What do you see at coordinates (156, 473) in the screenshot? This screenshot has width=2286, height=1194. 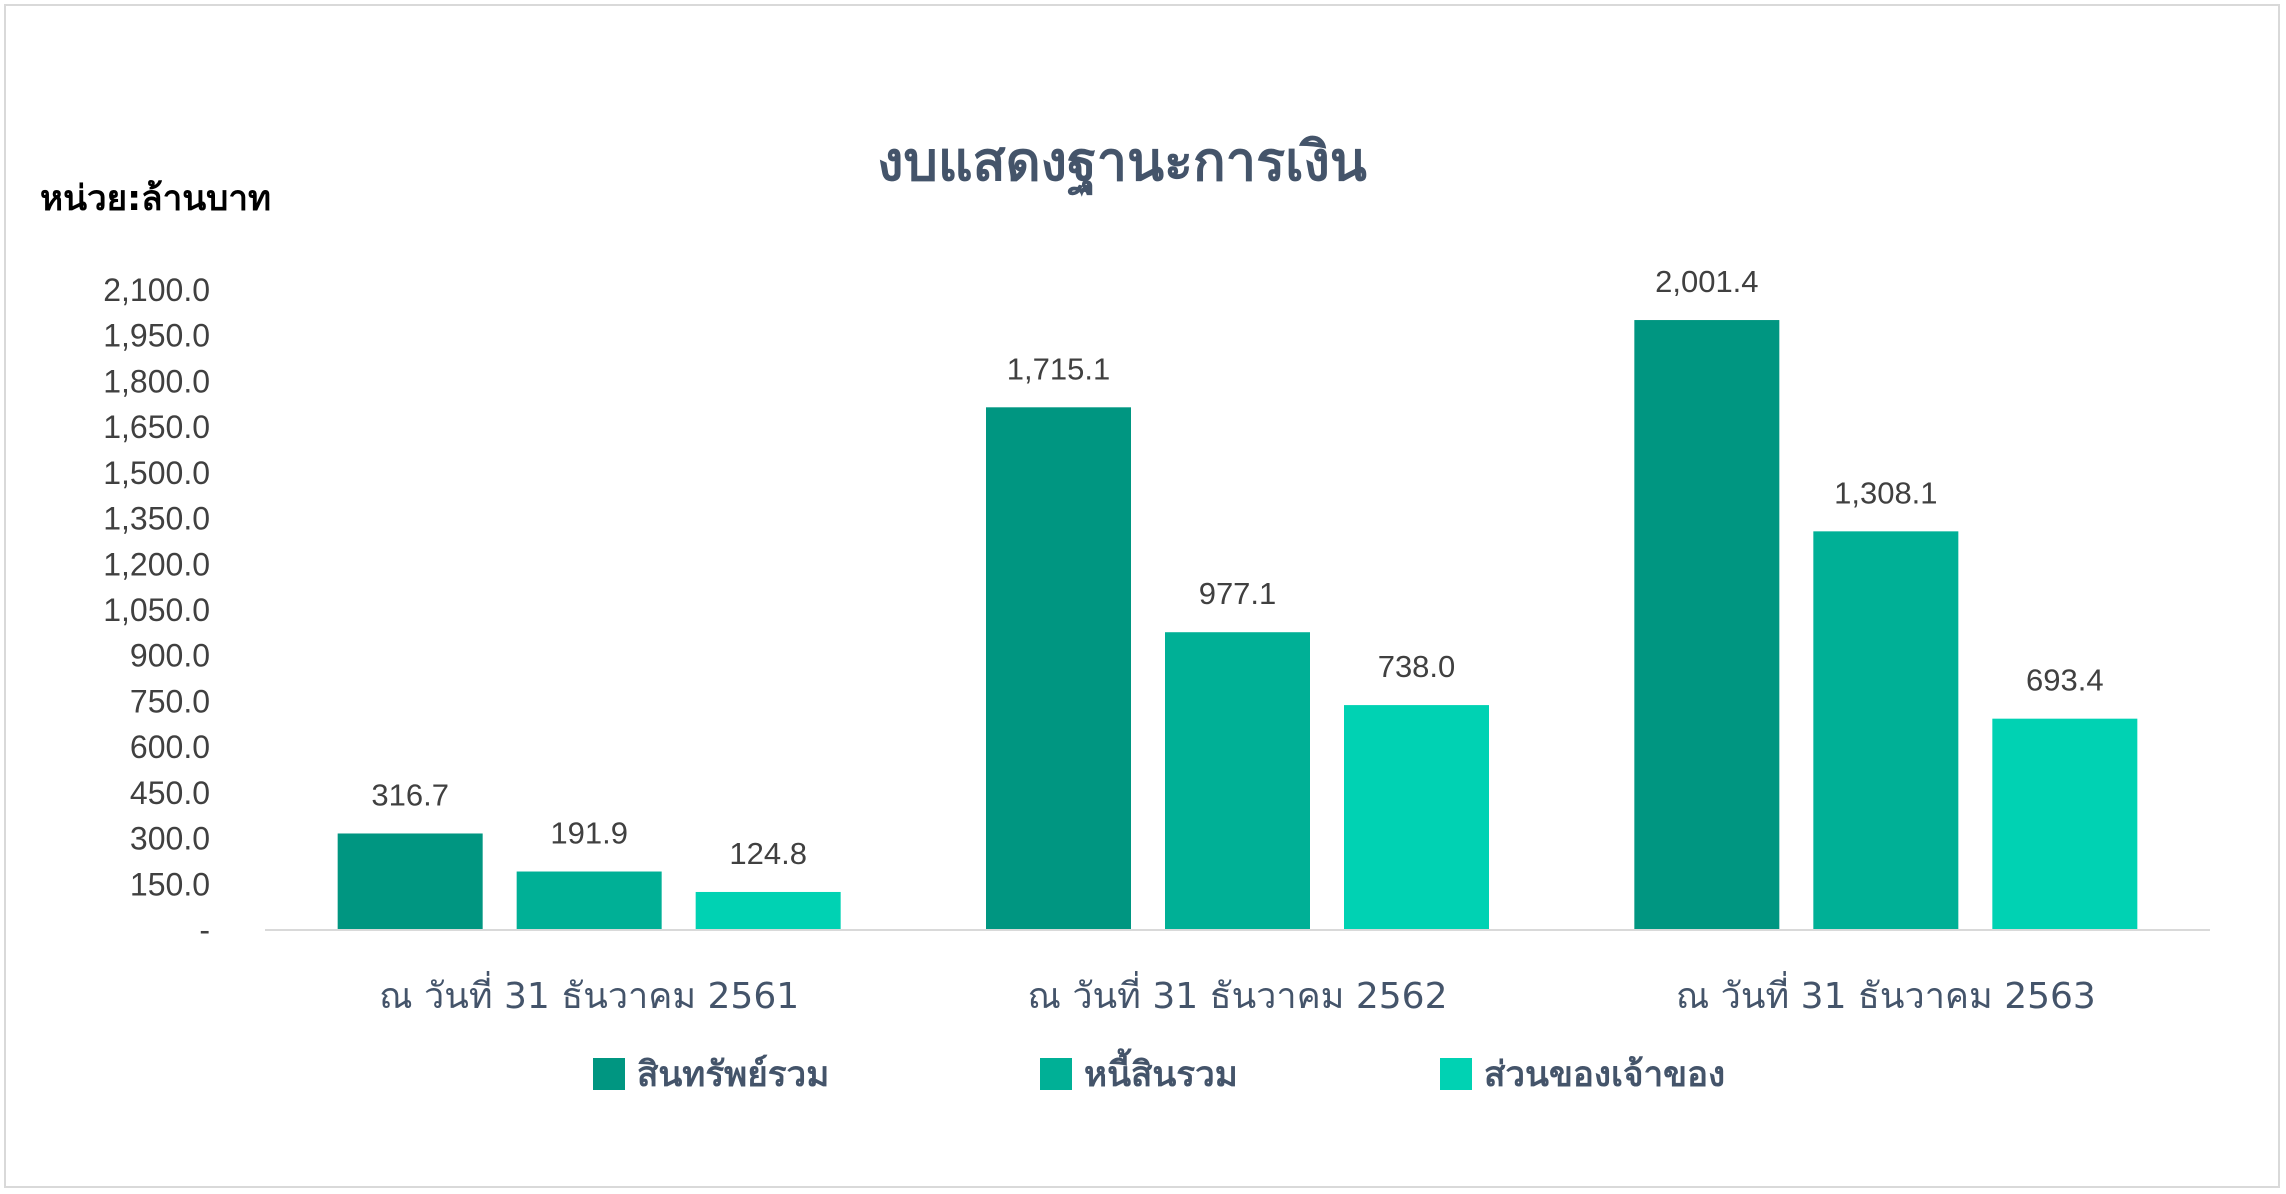 I see `y-tick-label: 1,500.0` at bounding box center [156, 473].